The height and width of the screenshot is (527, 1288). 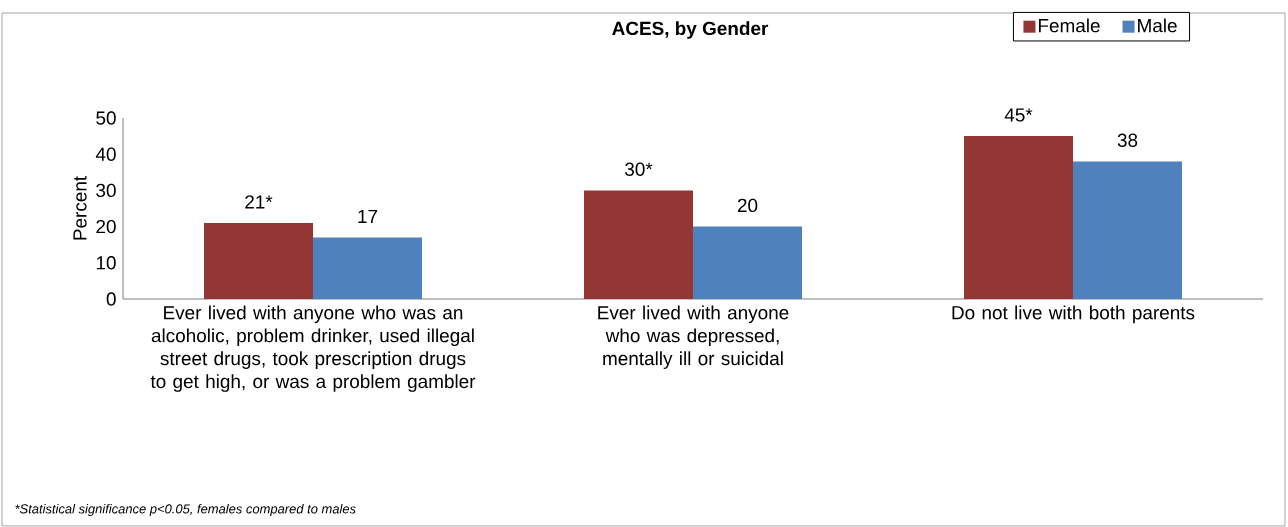 I want to click on y-tick-label: 50, so click(x=106, y=118).